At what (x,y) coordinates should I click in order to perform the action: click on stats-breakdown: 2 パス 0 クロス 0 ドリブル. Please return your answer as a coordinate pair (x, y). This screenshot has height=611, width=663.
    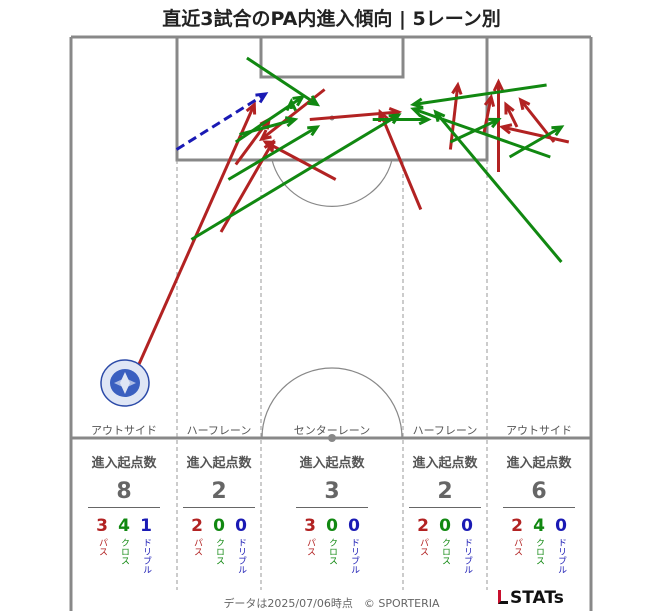
    Looking at the image, I should click on (219, 545).